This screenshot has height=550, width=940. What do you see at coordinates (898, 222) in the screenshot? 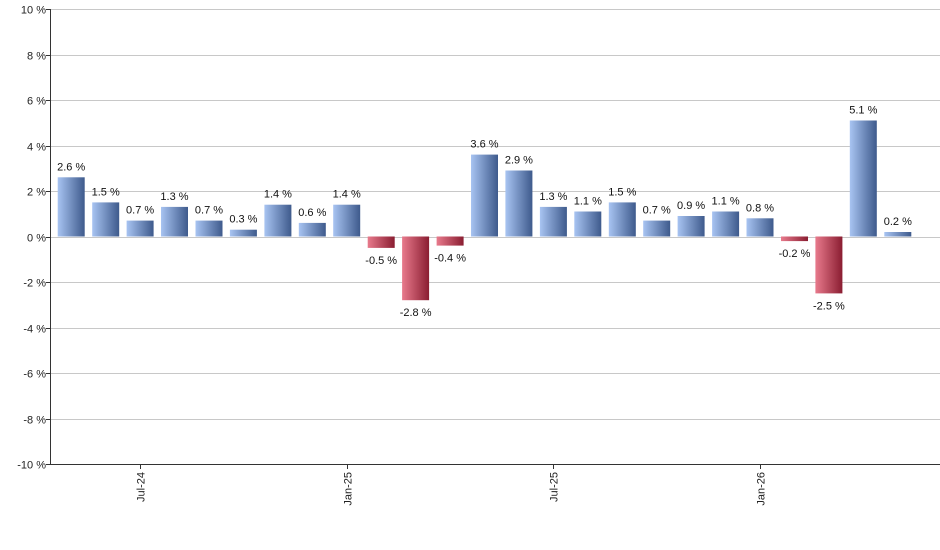
I see `bar-value-label: 0.2 %` at bounding box center [898, 222].